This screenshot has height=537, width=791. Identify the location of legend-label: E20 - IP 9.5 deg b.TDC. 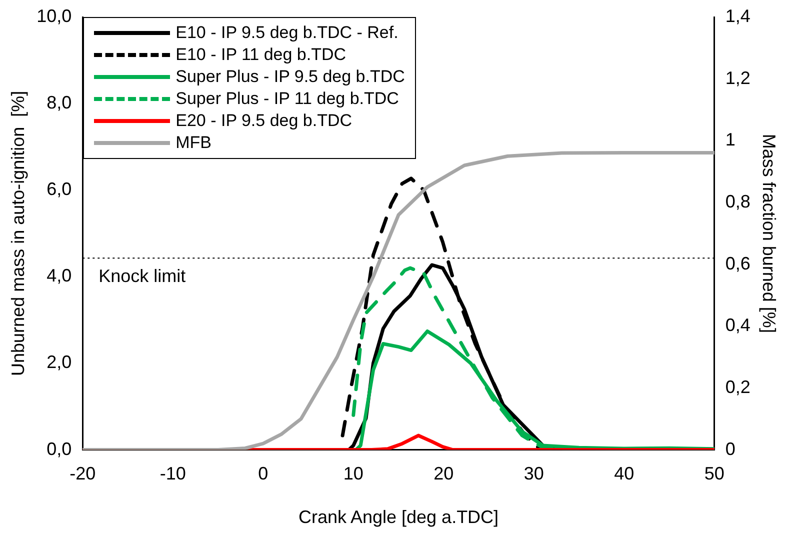
(264, 121).